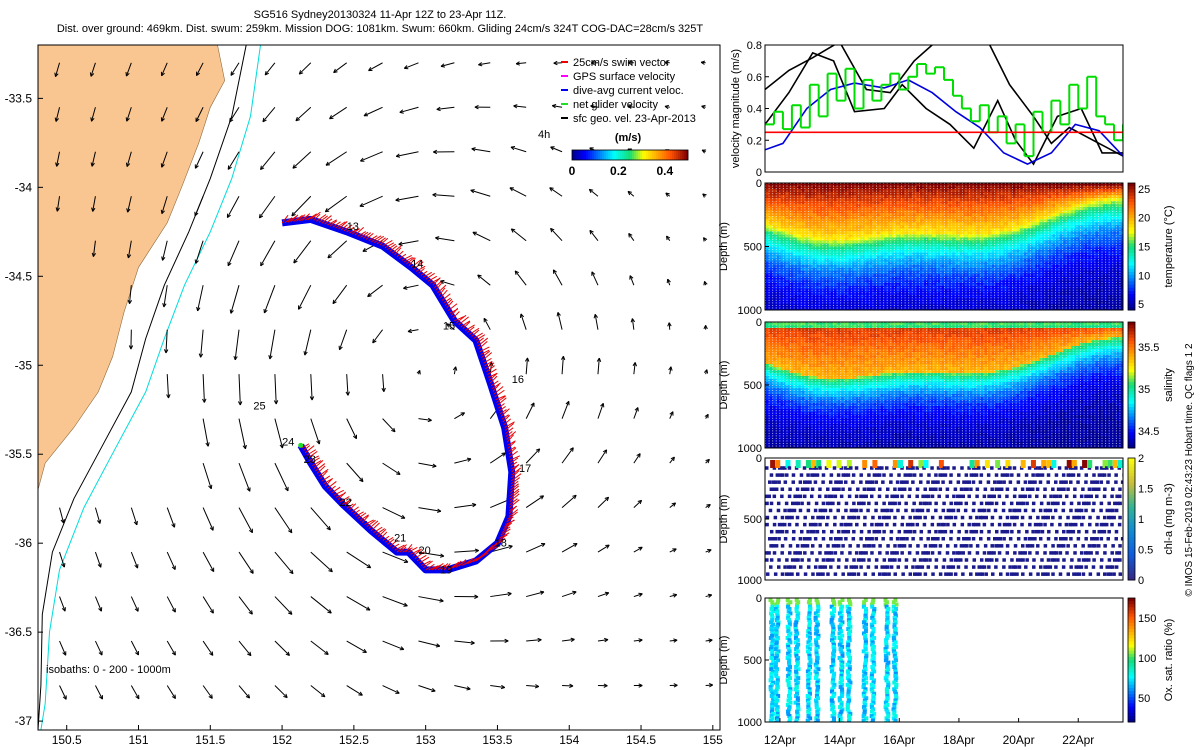 The height and width of the screenshot is (750, 1200). I want to click on y-tick-label: -35, so click(24, 365).